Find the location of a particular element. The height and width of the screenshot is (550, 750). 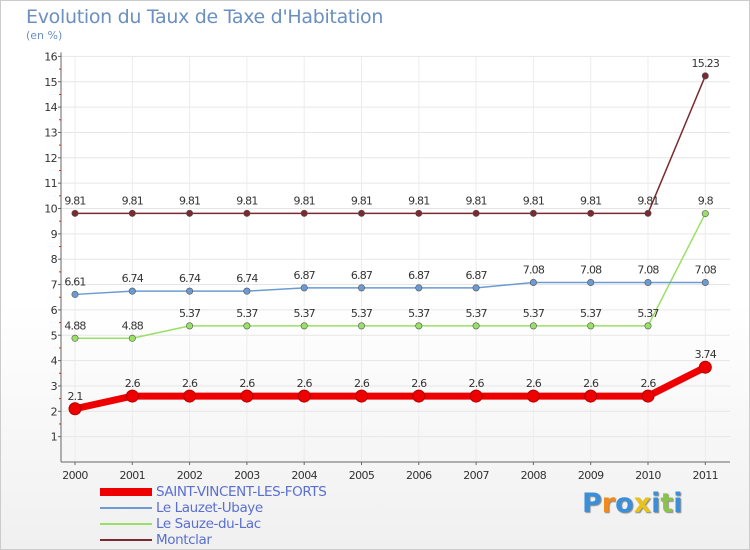

x-tick-label: 2009 is located at coordinates (591, 475).